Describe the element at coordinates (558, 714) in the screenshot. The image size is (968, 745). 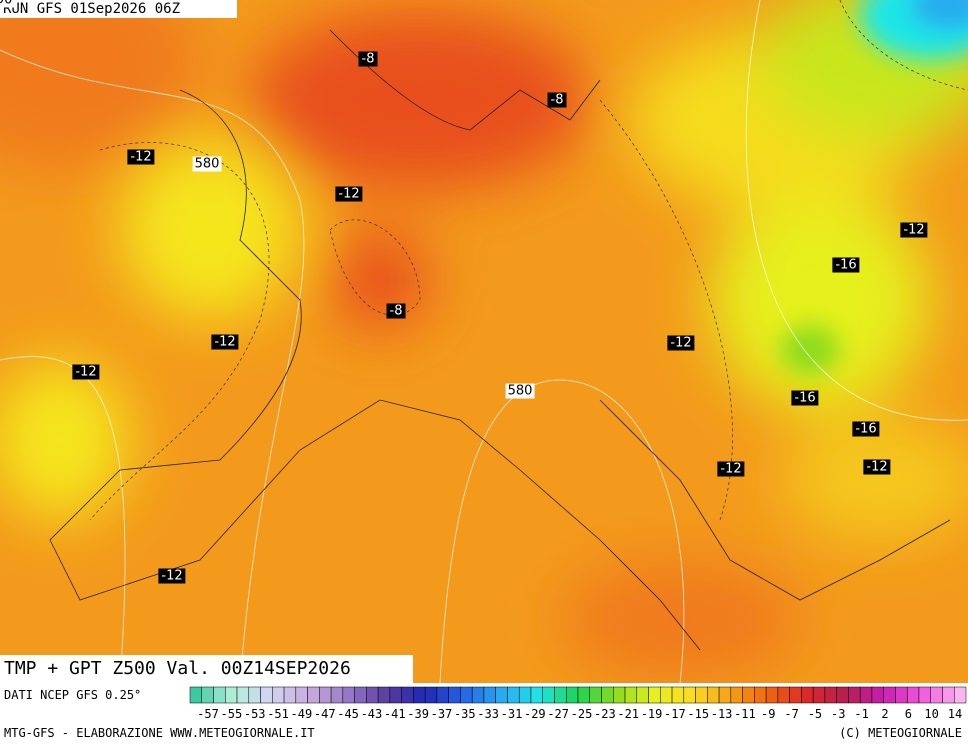
I see `scale-label: -27` at that location.